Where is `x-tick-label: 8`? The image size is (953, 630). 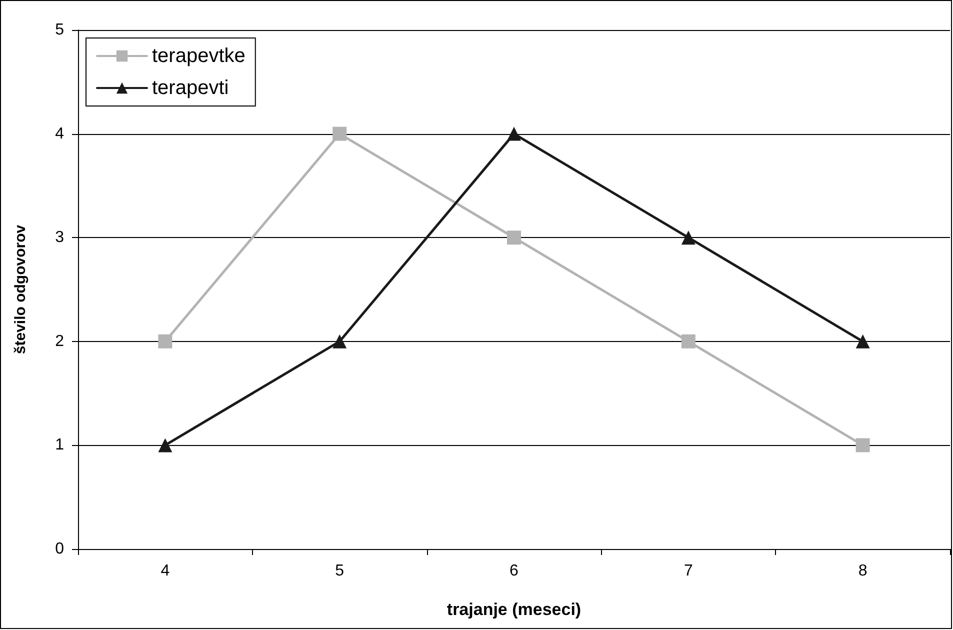 x-tick-label: 8 is located at coordinates (863, 571).